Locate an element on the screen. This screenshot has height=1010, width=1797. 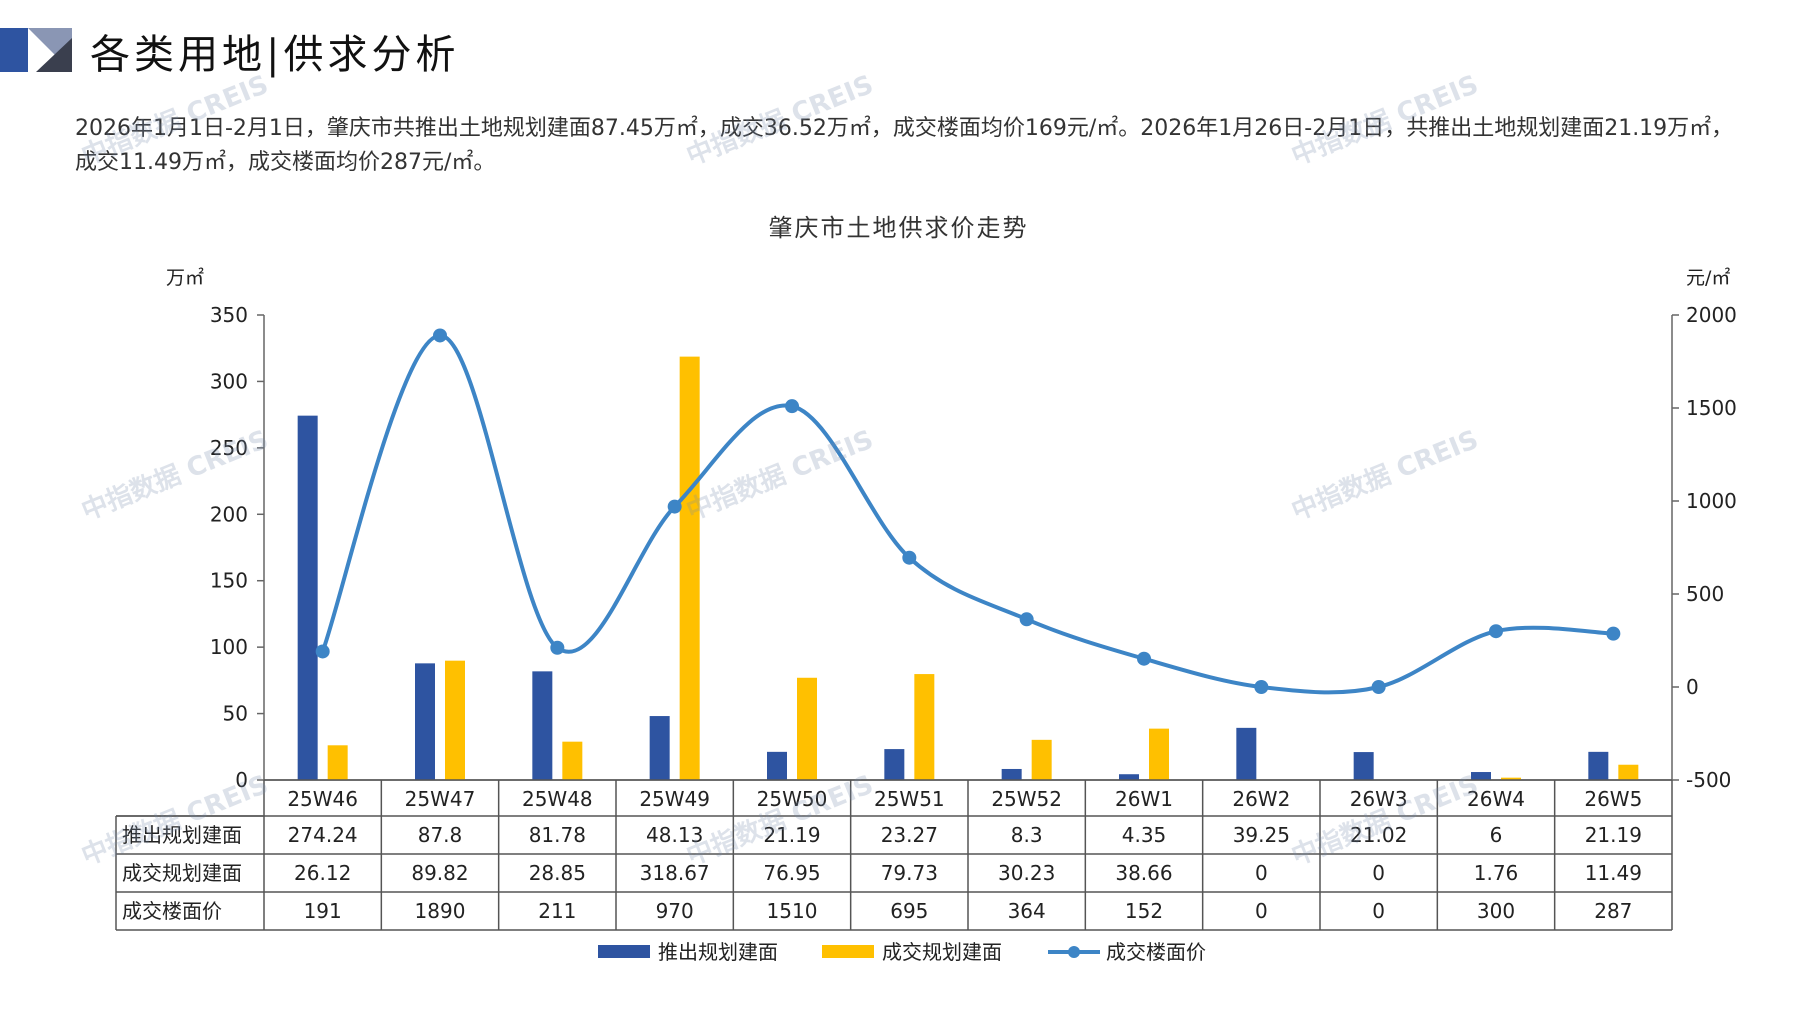
y-right-tick-label: 2000 is located at coordinates (1711, 315).